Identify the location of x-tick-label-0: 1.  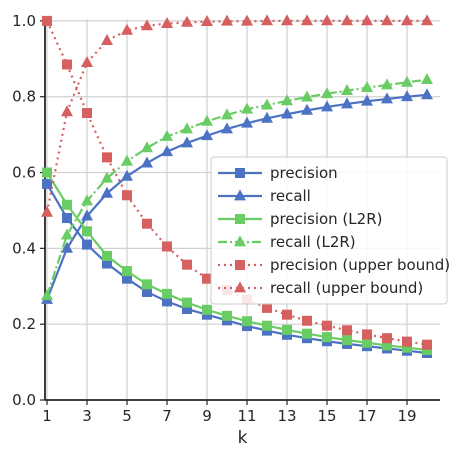
(47, 416).